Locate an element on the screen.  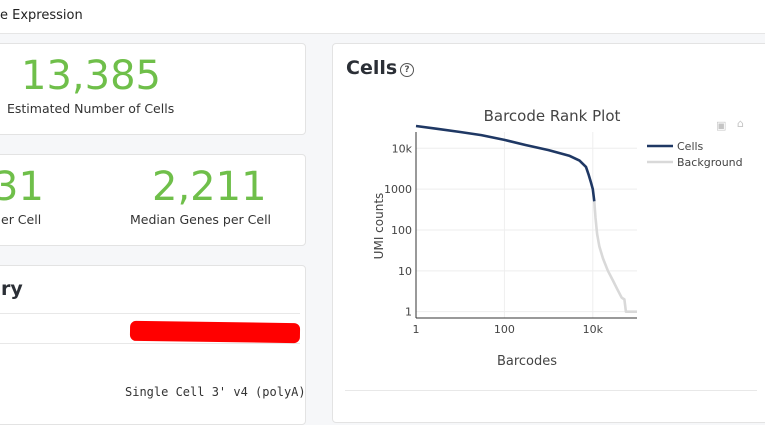
top-bar: e Expression is located at coordinates (382, 17).